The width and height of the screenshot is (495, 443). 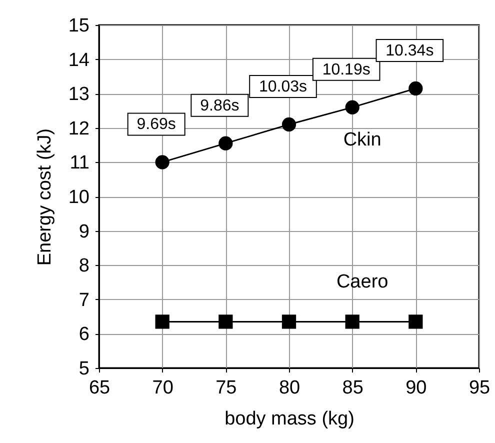 I want to click on annotation: 9.69s, so click(x=156, y=125).